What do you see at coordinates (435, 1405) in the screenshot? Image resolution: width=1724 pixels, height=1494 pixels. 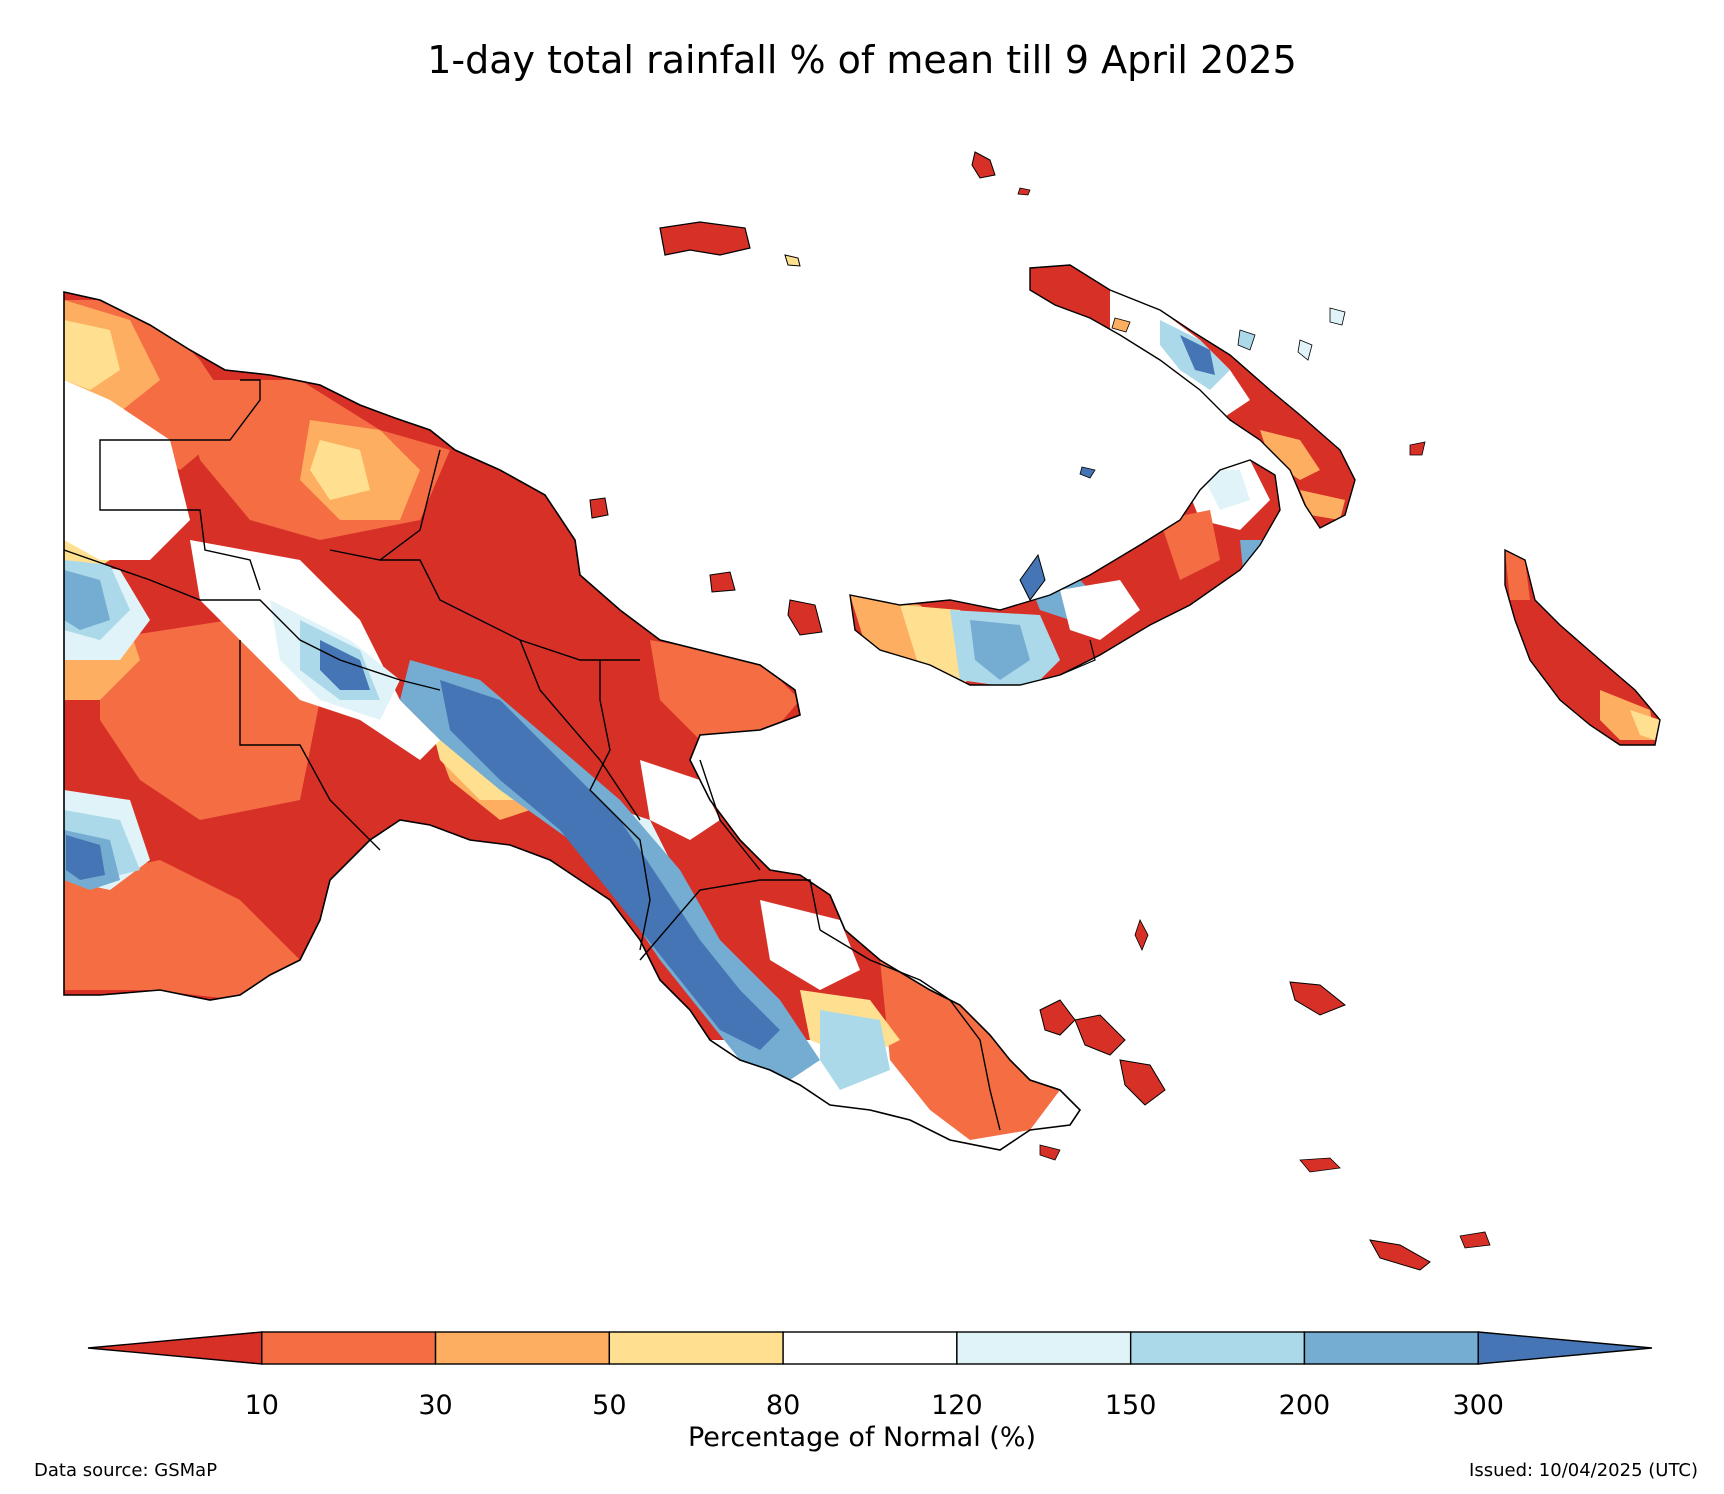 I see `colorbar-tick-label: 30` at bounding box center [435, 1405].